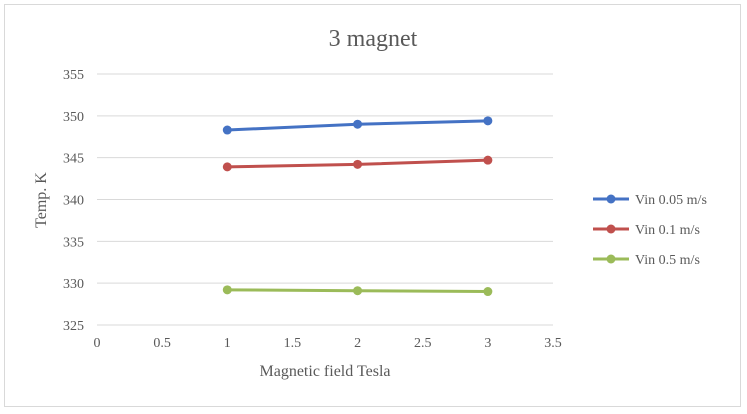 Image resolution: width=747 pixels, height=414 pixels. What do you see at coordinates (41, 200) in the screenshot?
I see `y-axis-title: Temp. K` at bounding box center [41, 200].